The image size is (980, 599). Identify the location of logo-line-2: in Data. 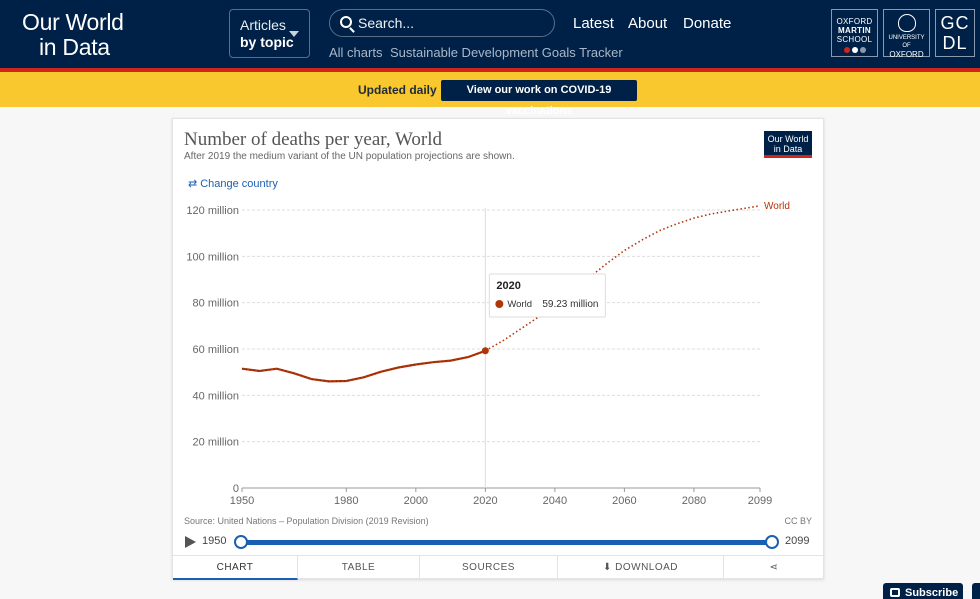
(74, 47).